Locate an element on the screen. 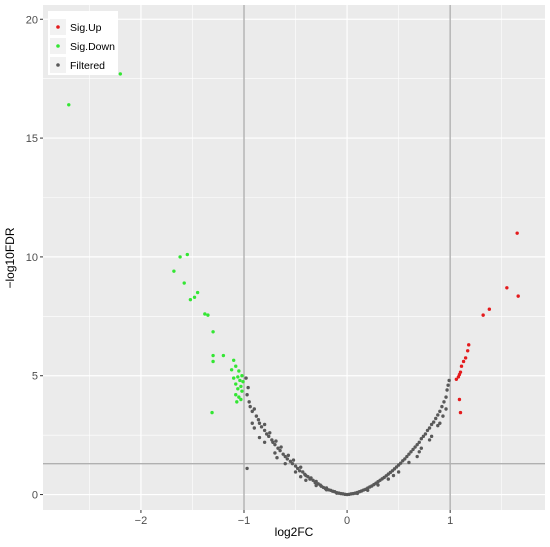 Image resolution: width=550 pixels, height=547 pixels. y-tick-label: 20 is located at coordinates (32, 20).